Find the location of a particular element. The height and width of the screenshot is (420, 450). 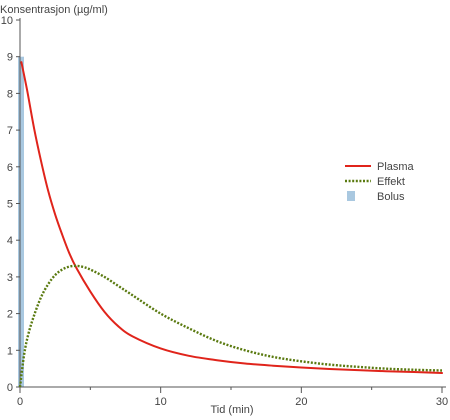

legend: Plasma Effekt Bolus is located at coordinates (380, 182).